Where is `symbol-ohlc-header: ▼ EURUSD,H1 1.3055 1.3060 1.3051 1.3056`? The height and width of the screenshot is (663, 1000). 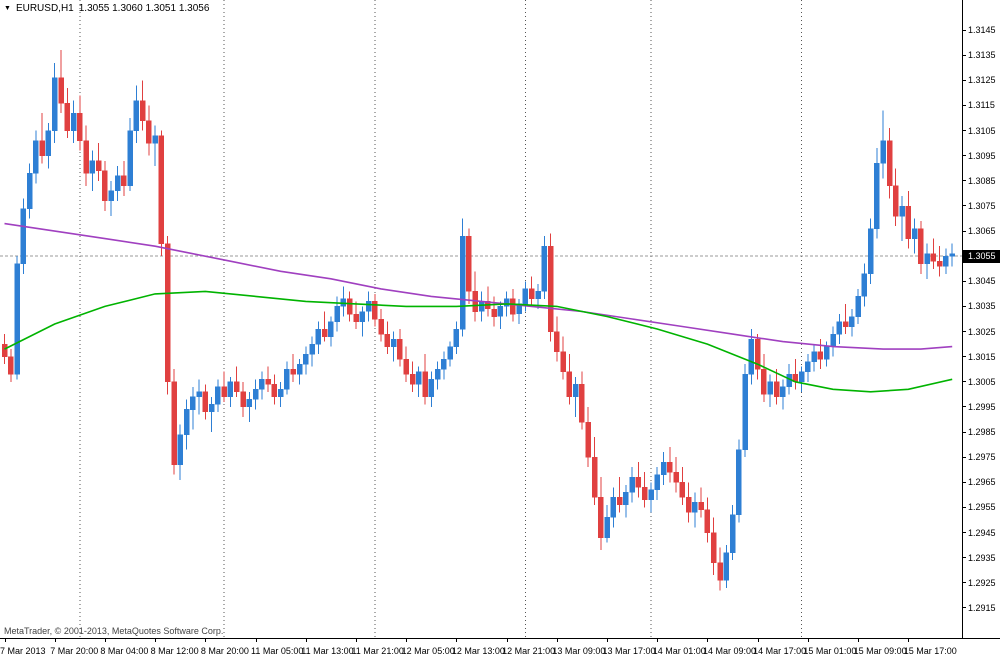 symbol-ohlc-header: ▼ EURUSD,H1 1.3055 1.3060 1.3051 1.3056 is located at coordinates (106, 8).